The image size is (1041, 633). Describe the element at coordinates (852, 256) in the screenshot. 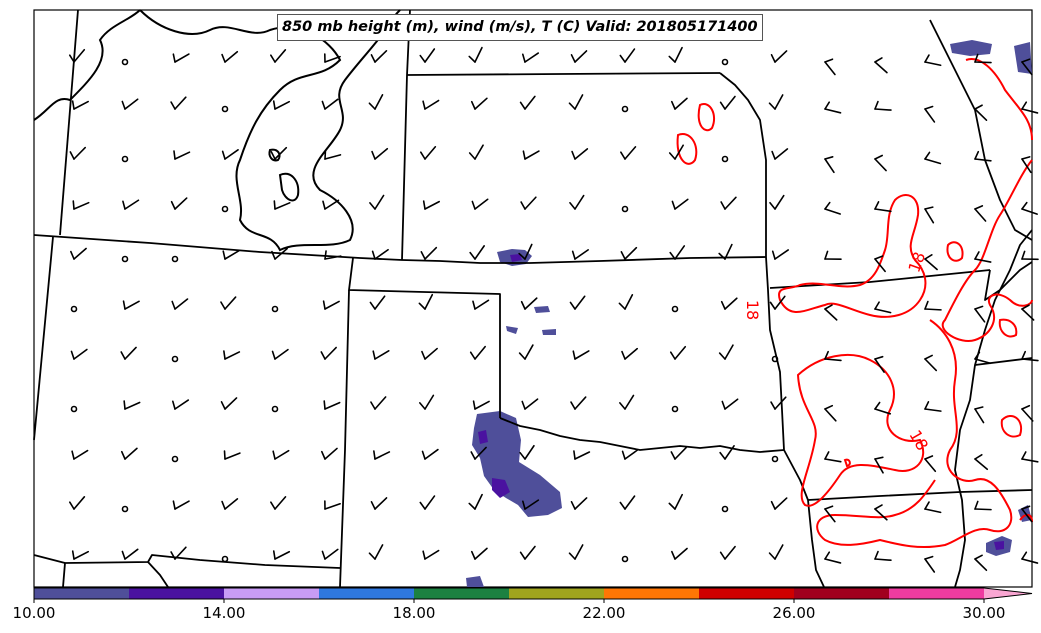

I see `temp-contour-18a` at that location.